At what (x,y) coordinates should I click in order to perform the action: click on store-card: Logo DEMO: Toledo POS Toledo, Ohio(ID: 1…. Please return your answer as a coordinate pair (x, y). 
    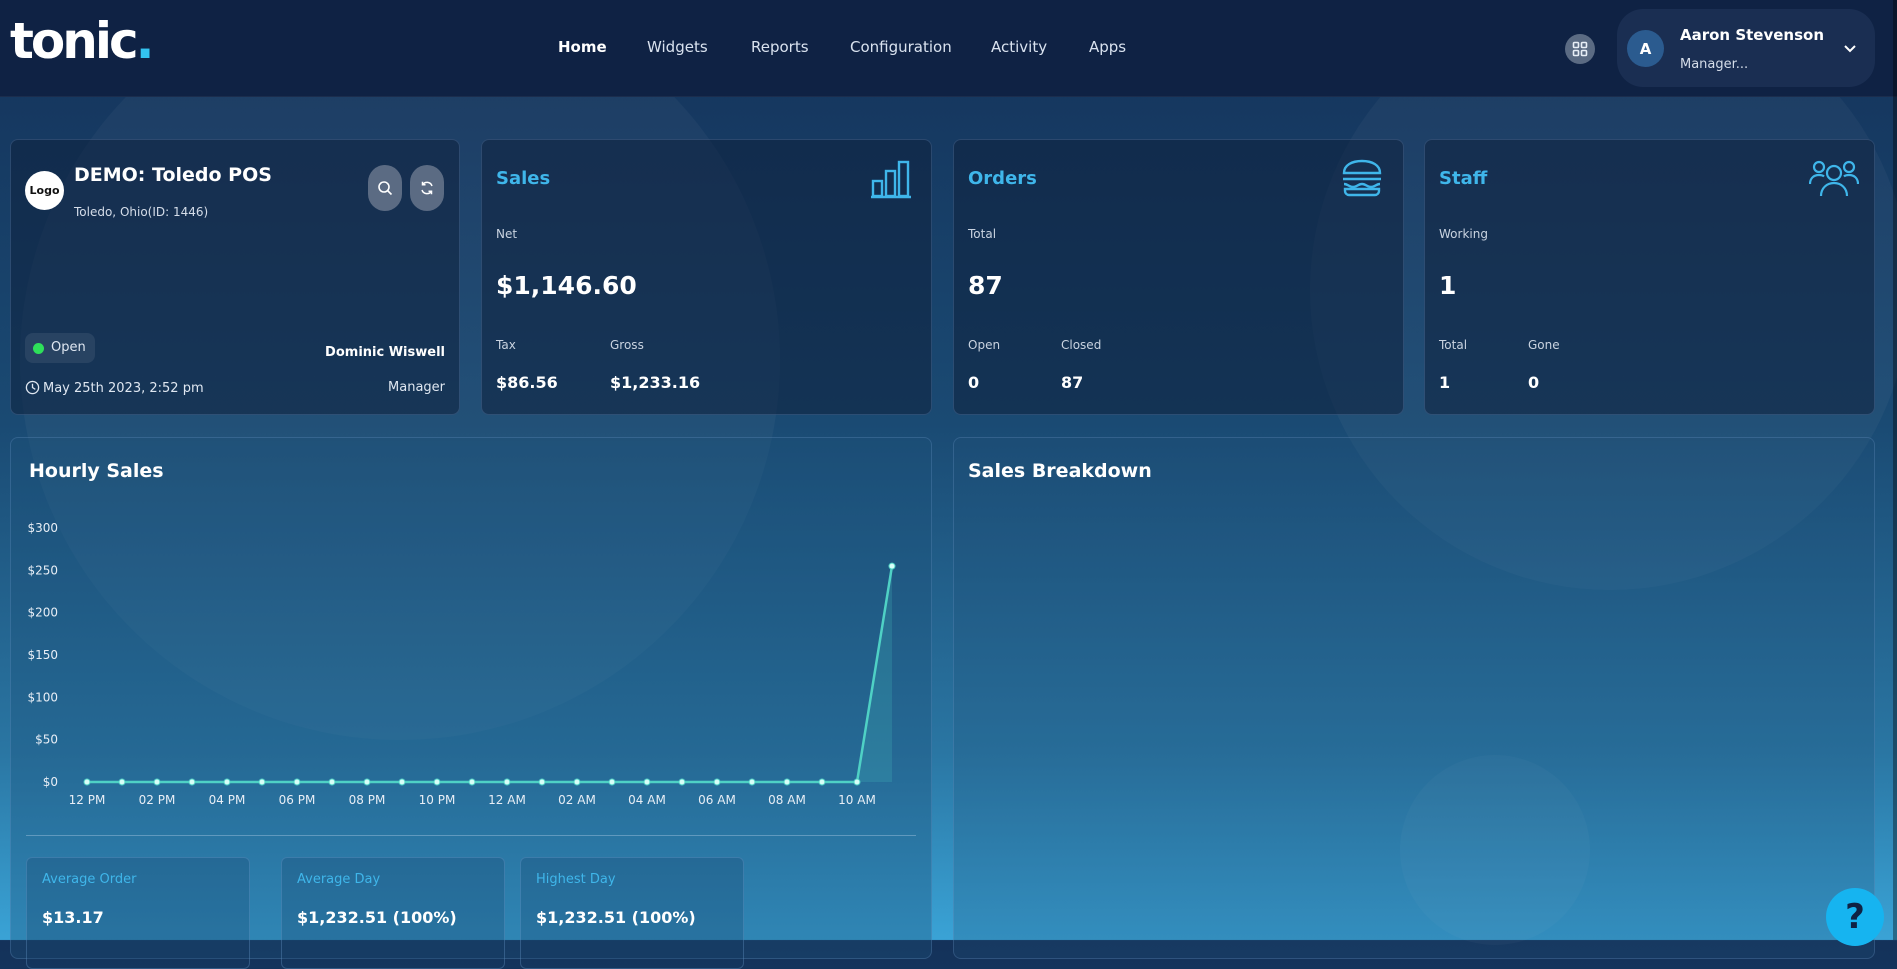
    Looking at the image, I should click on (235, 277).